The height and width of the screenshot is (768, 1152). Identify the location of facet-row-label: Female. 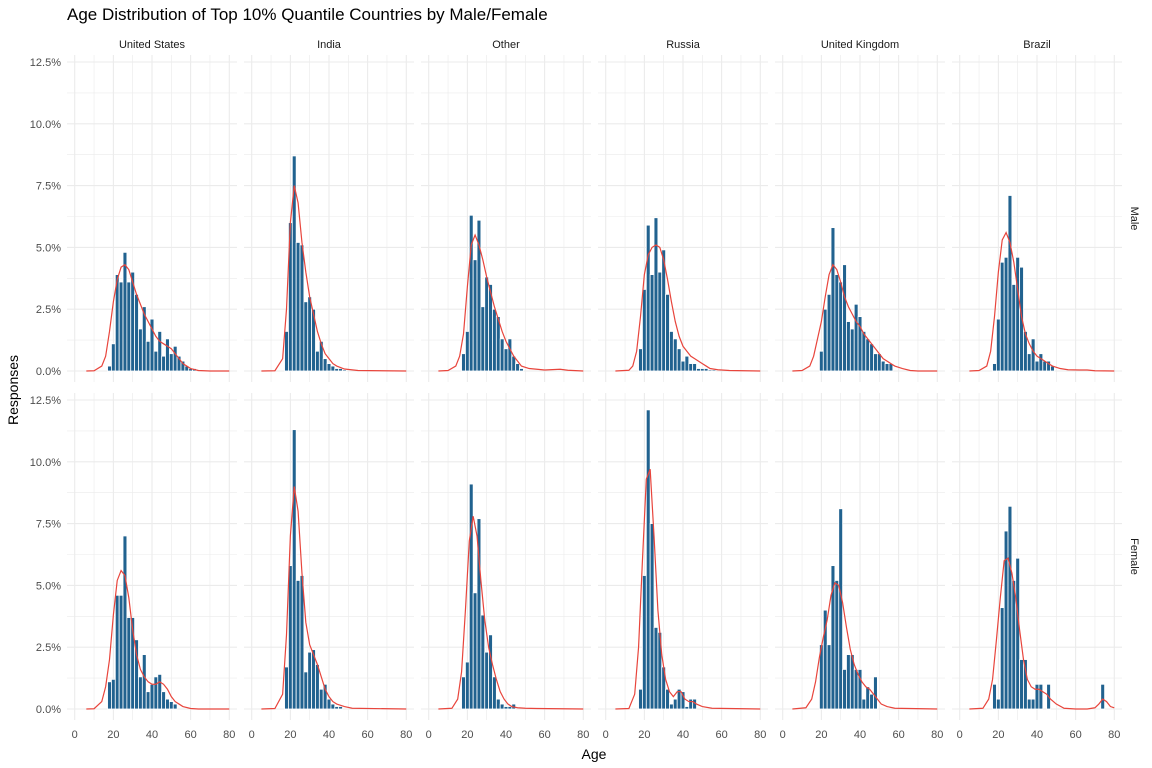
(1134, 556).